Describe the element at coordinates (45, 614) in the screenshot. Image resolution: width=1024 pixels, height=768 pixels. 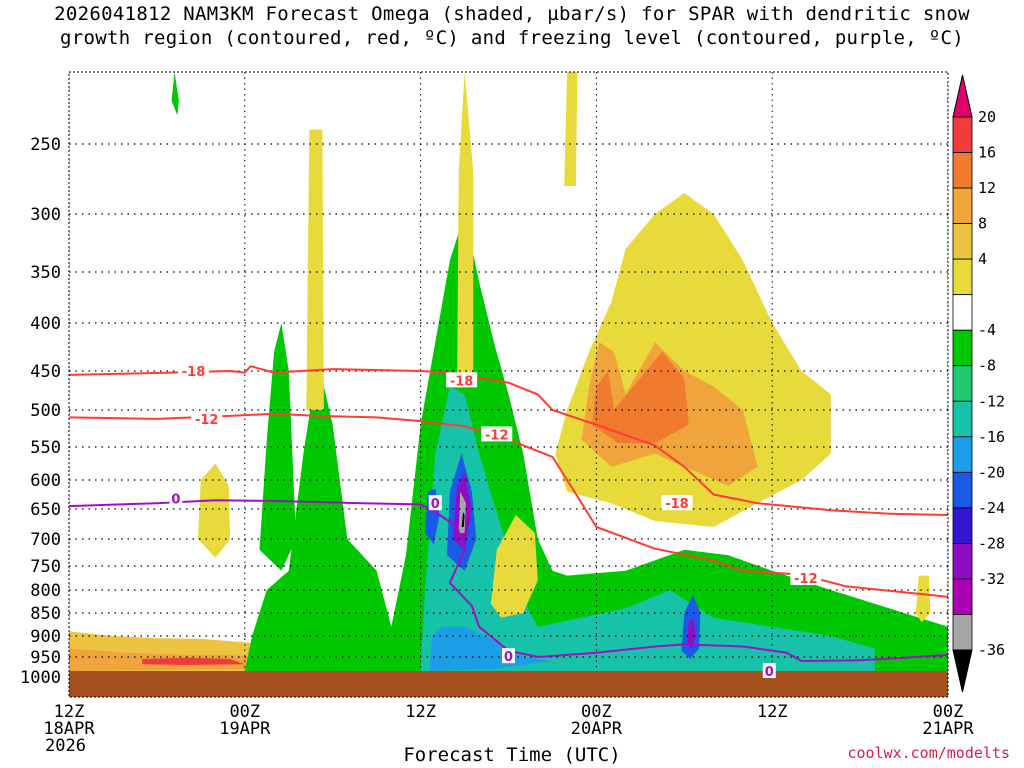
I see `y-tick-850: 850` at that location.